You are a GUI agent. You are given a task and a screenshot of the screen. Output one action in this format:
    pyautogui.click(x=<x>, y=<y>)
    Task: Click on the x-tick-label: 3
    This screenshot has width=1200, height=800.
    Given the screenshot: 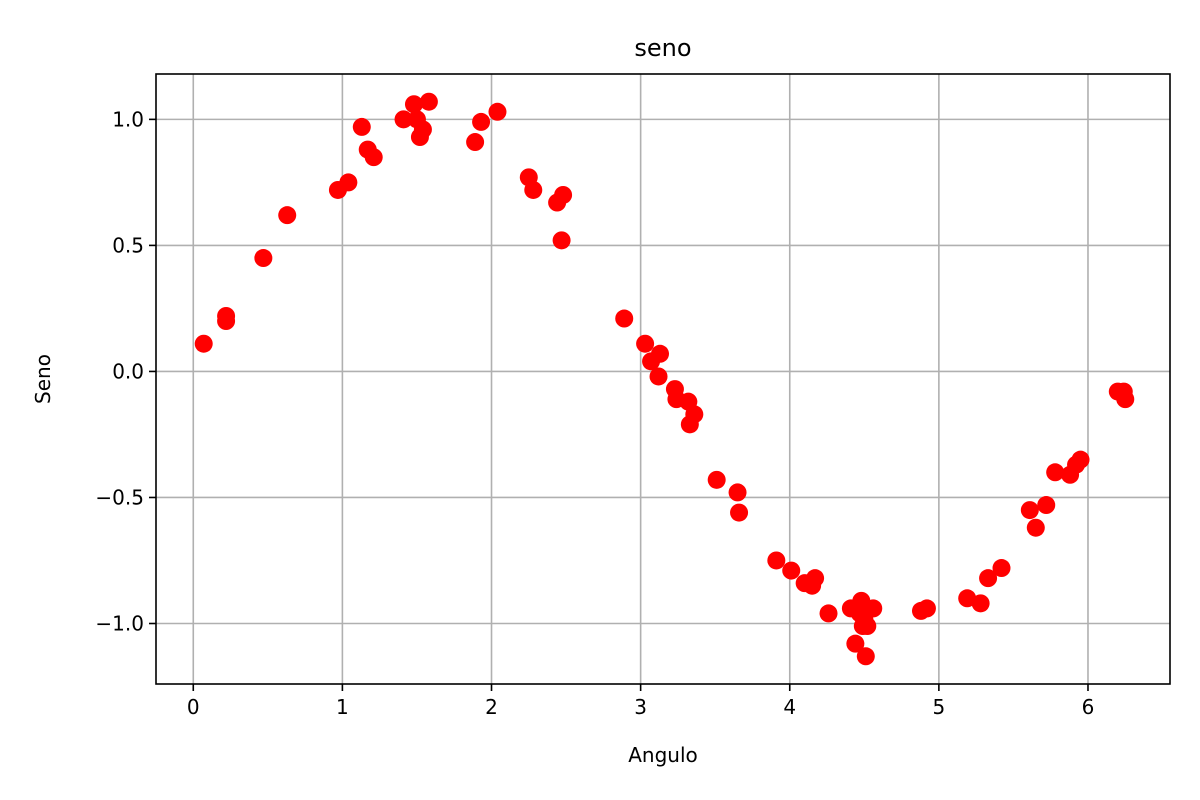 What is the action you would take?
    pyautogui.click(x=640, y=707)
    